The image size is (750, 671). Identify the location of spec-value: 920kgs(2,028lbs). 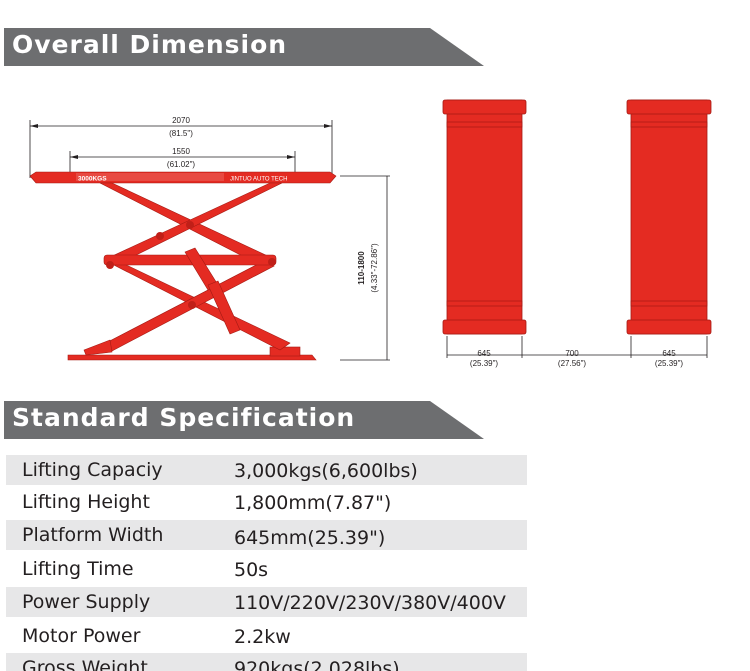
(317, 664).